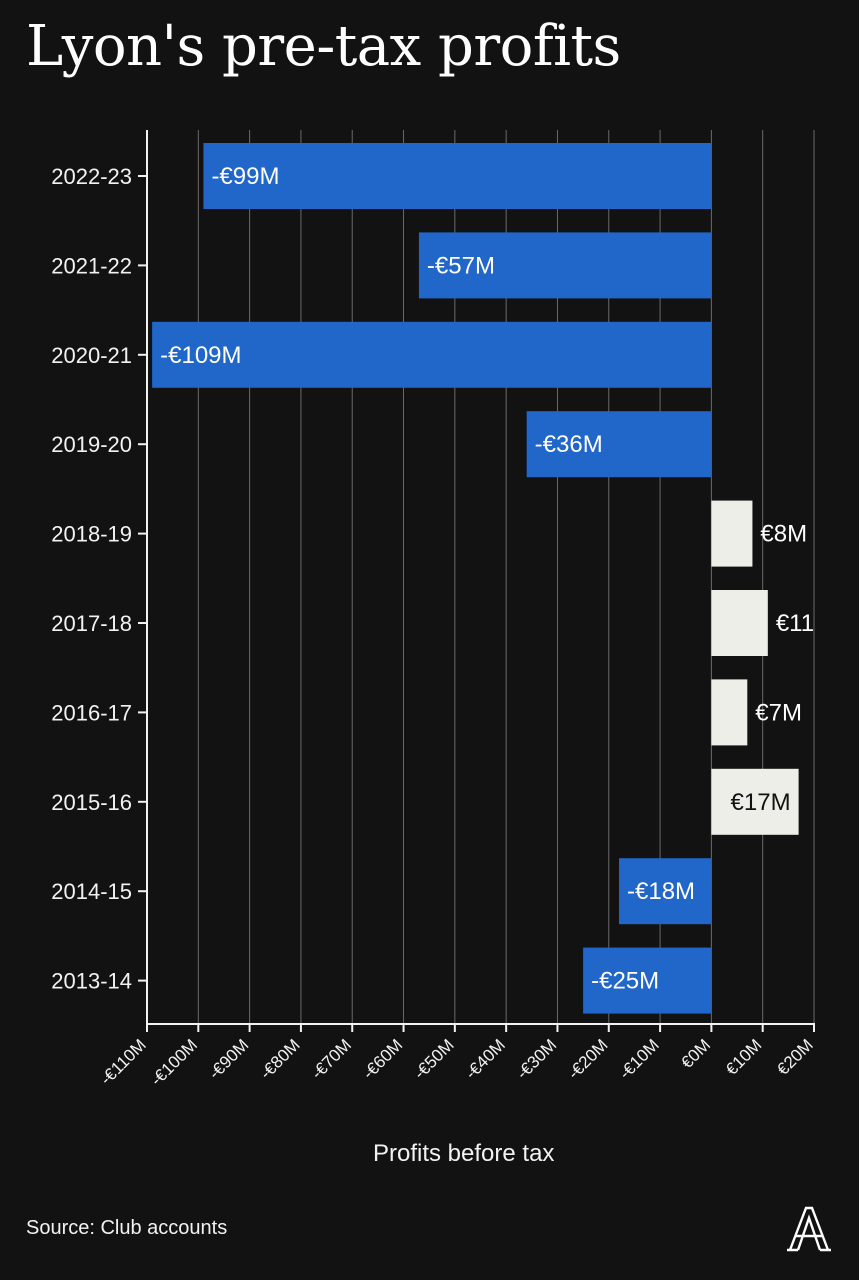 The height and width of the screenshot is (1280, 859). Describe the element at coordinates (783, 534) in the screenshot. I see `data-label: €8M` at that location.